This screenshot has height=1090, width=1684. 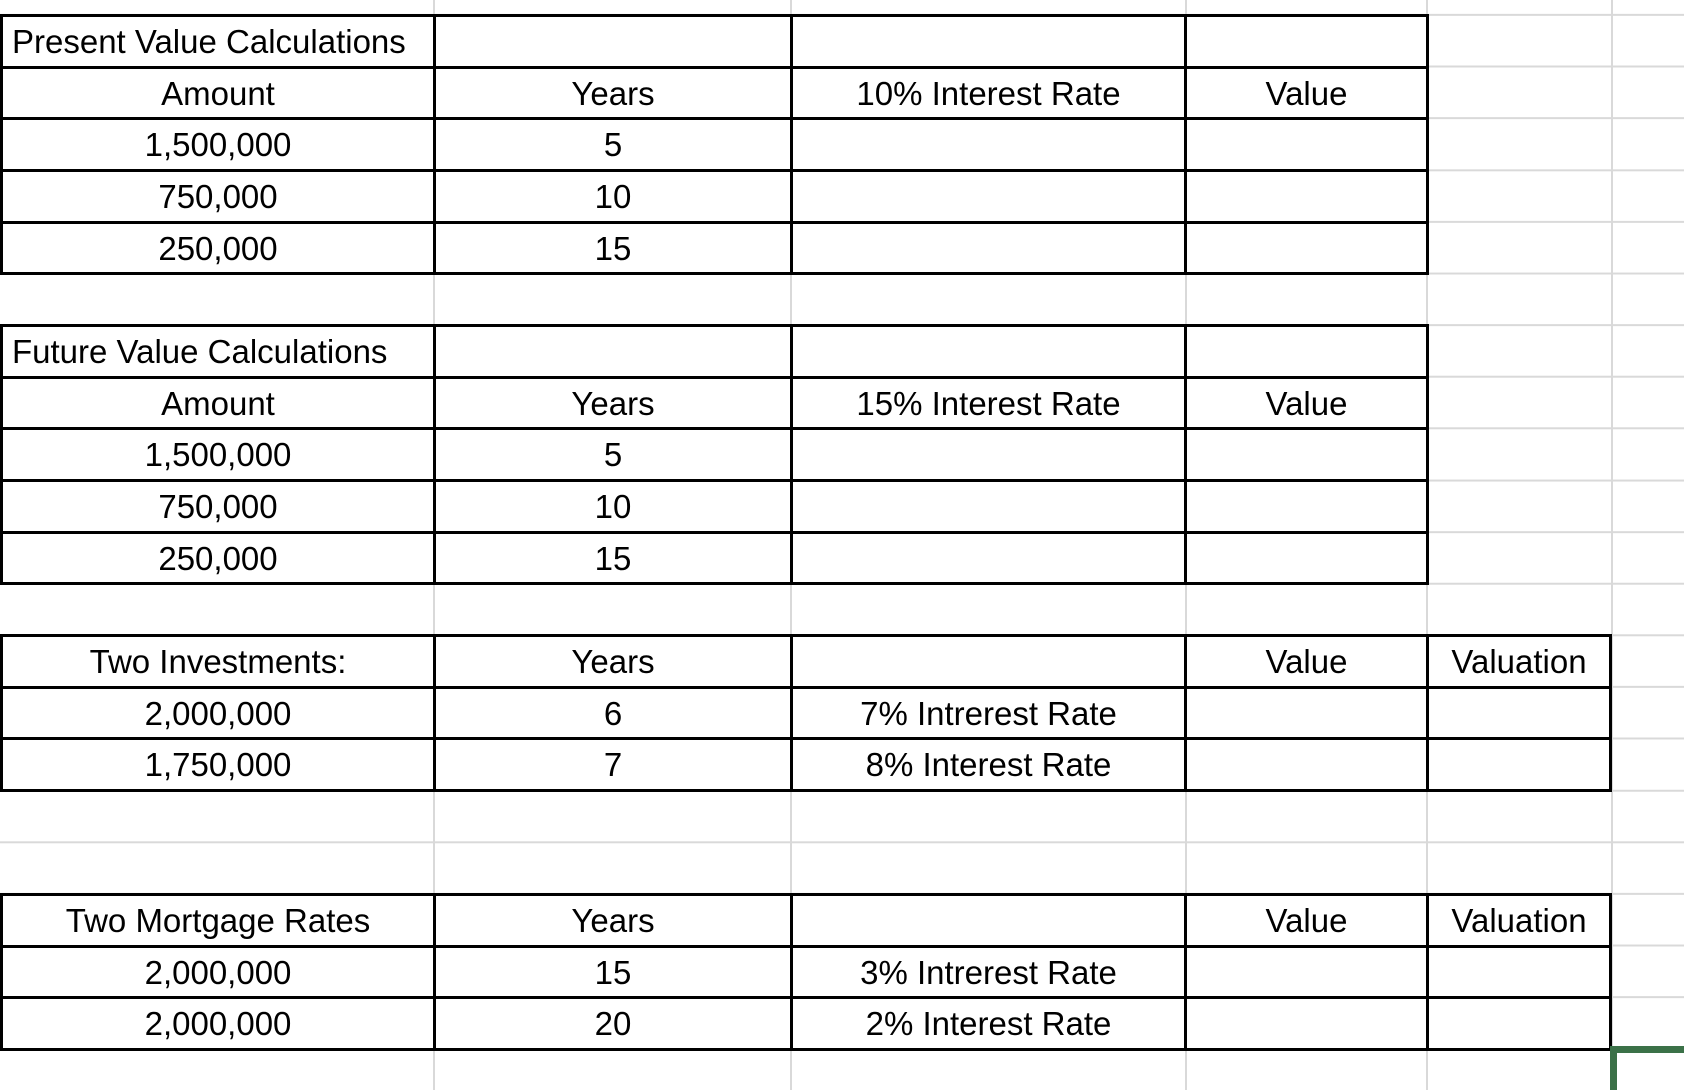 What do you see at coordinates (614, 766) in the screenshot?
I see `years-cell: 7` at bounding box center [614, 766].